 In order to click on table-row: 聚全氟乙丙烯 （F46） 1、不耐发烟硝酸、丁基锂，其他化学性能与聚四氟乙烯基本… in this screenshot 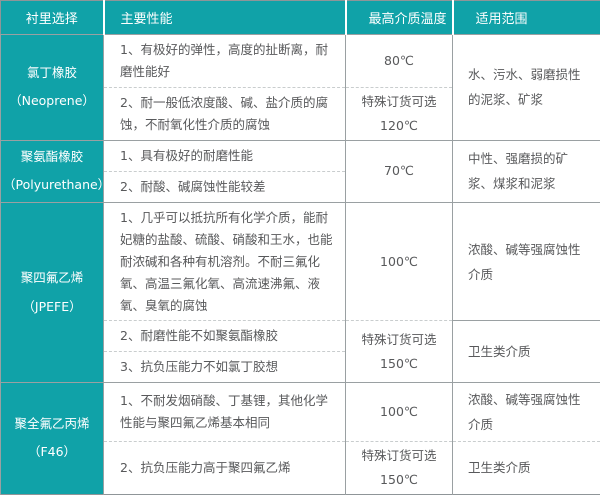, I will do `click(300, 412)`.